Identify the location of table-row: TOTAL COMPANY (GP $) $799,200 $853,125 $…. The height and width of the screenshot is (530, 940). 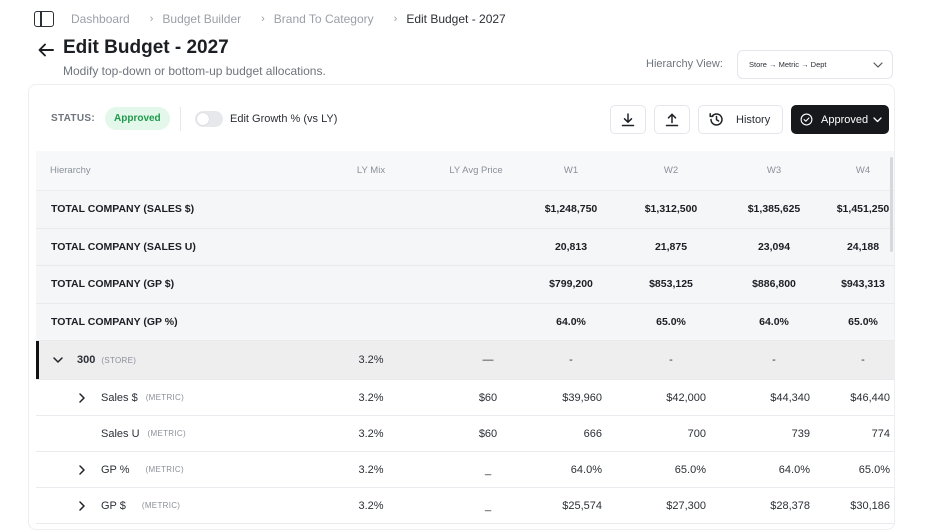
(465, 285).